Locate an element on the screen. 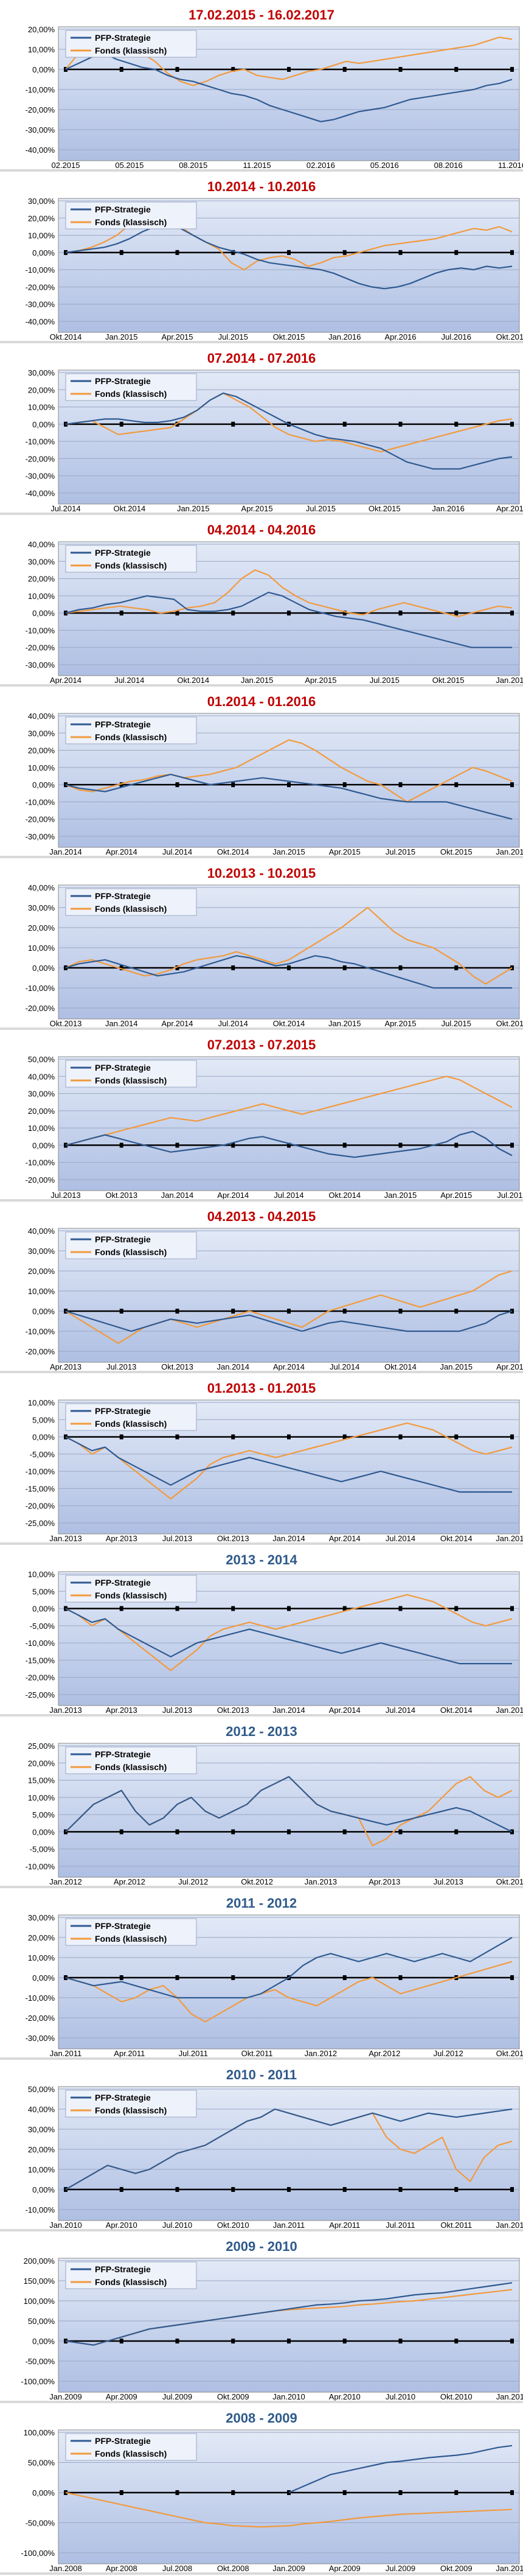 This screenshot has height=2576, width=523. y-tick-label: -40,00% is located at coordinates (41, 150).